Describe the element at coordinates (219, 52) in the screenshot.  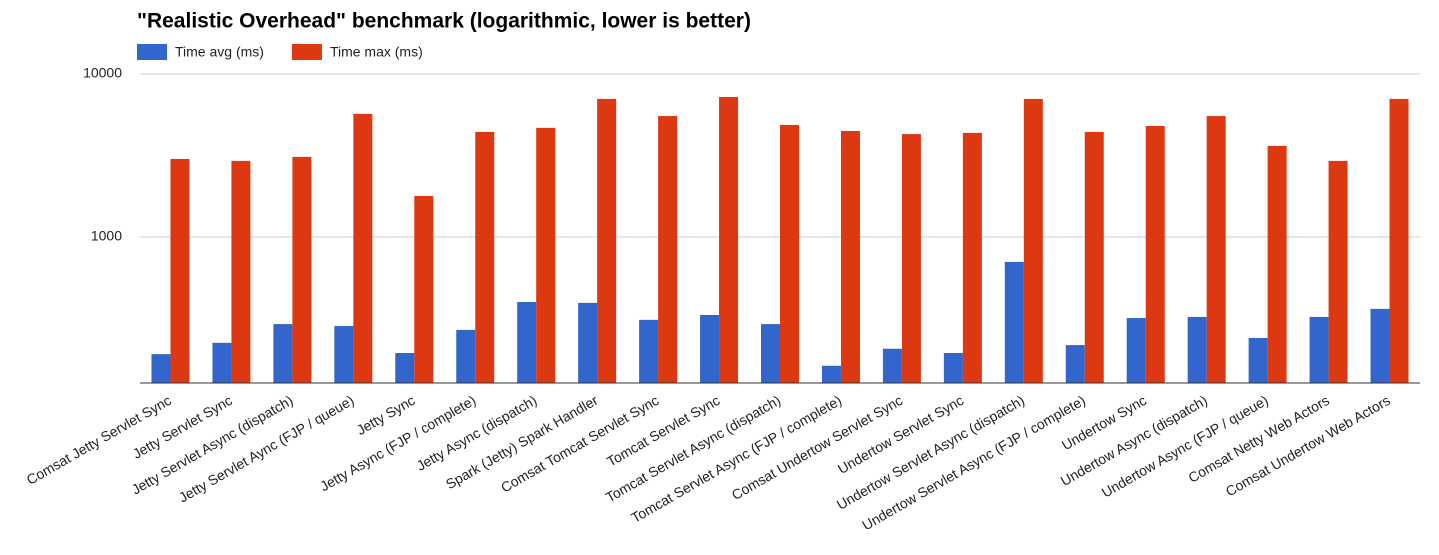
I see `legend-label: Time avg (ms)` at that location.